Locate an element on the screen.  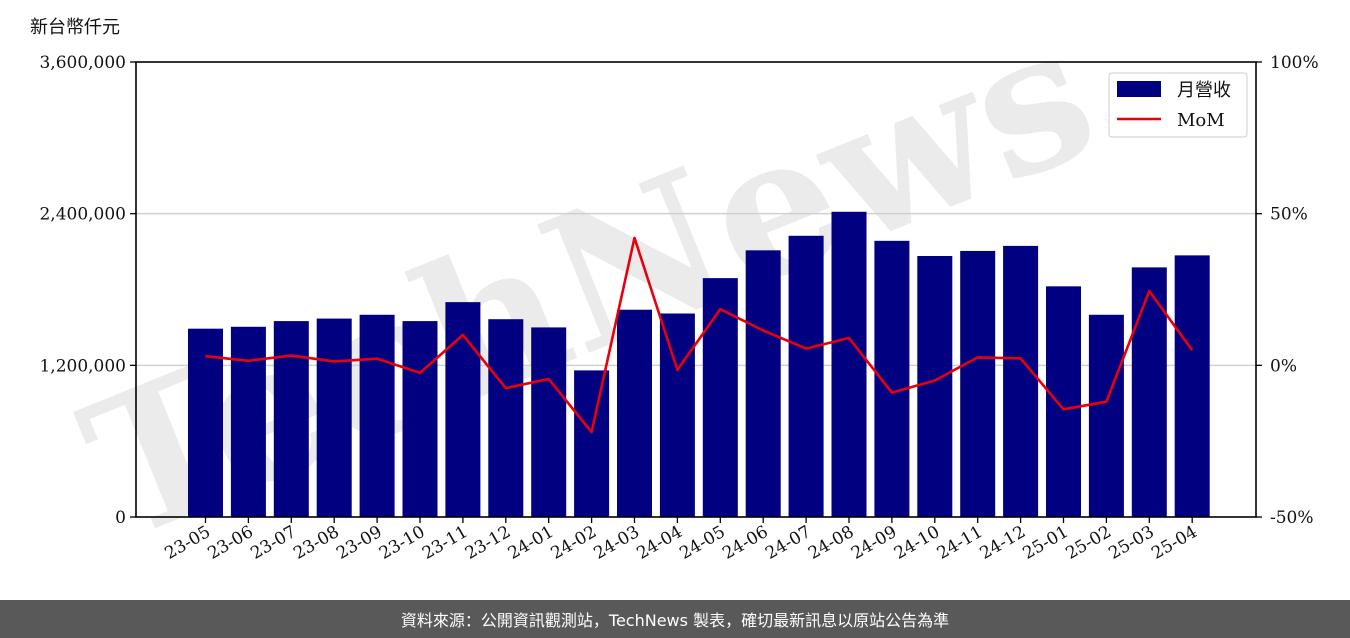
unit-label: 新台幣仟元 is located at coordinates (75, 27).